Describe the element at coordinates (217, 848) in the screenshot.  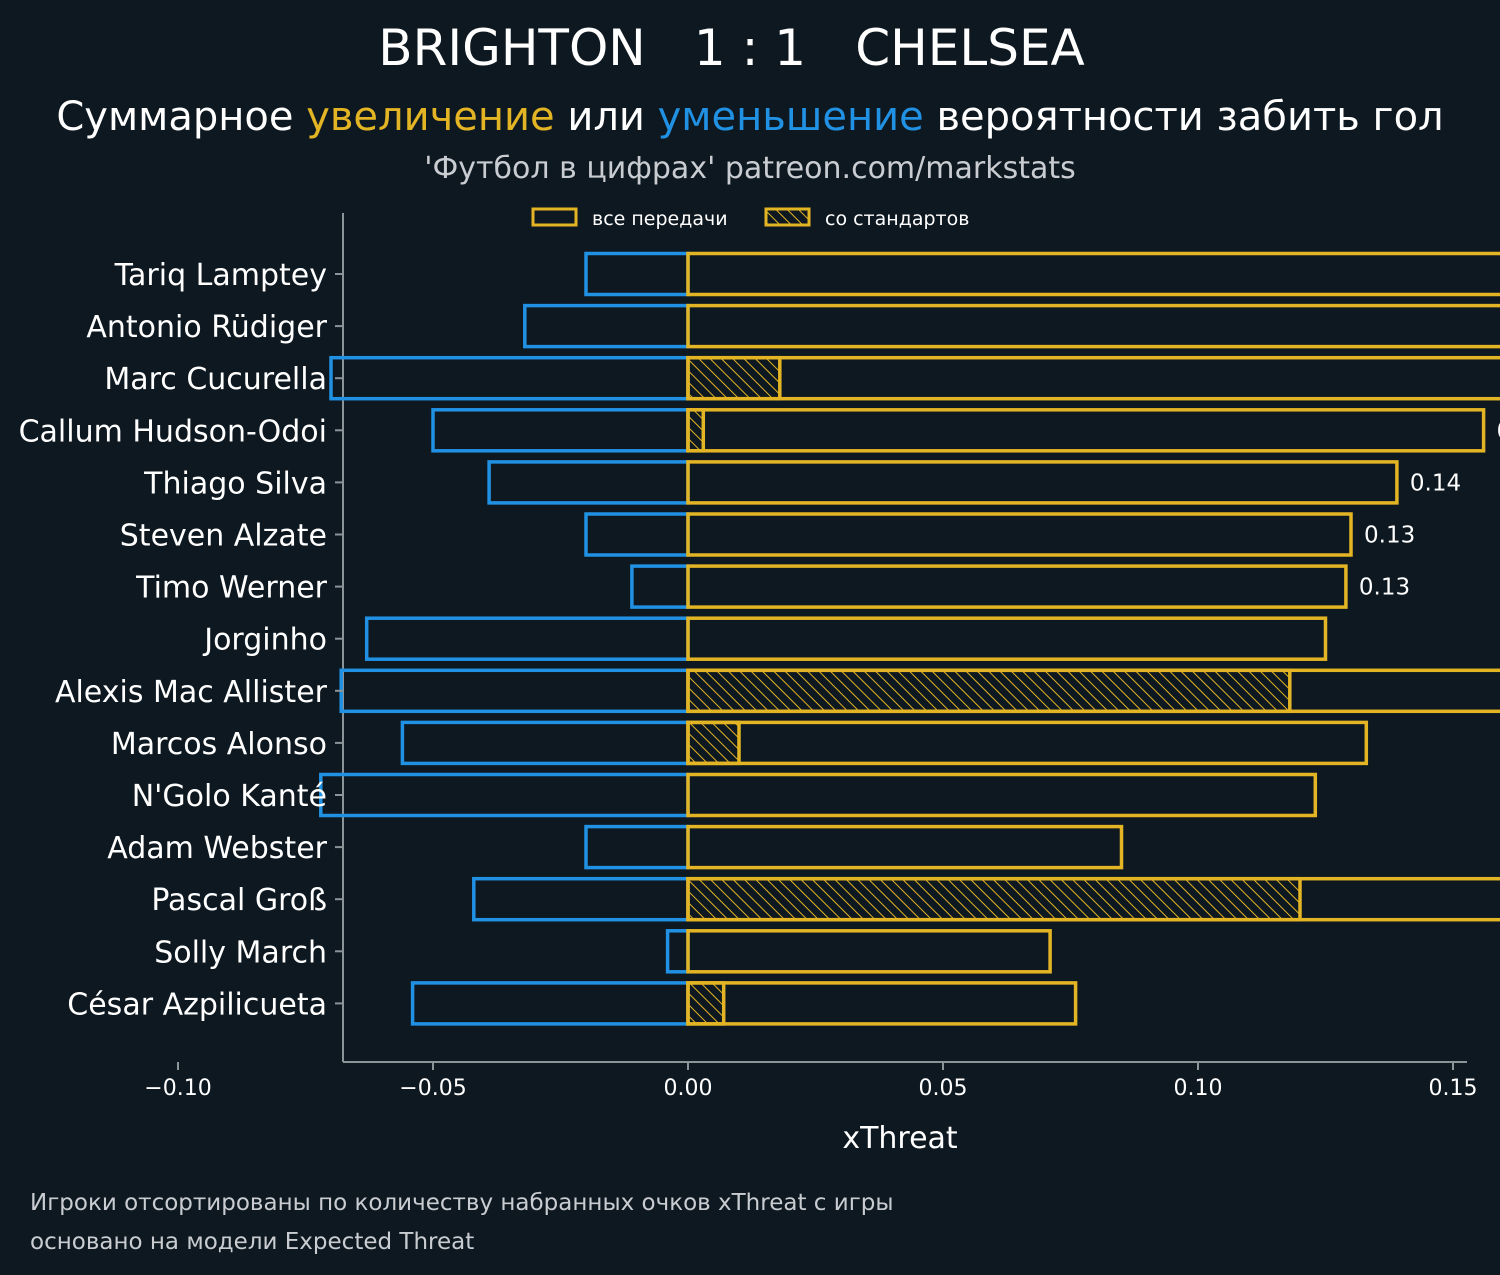
I see `y-tick-label: Adam Webster` at that location.